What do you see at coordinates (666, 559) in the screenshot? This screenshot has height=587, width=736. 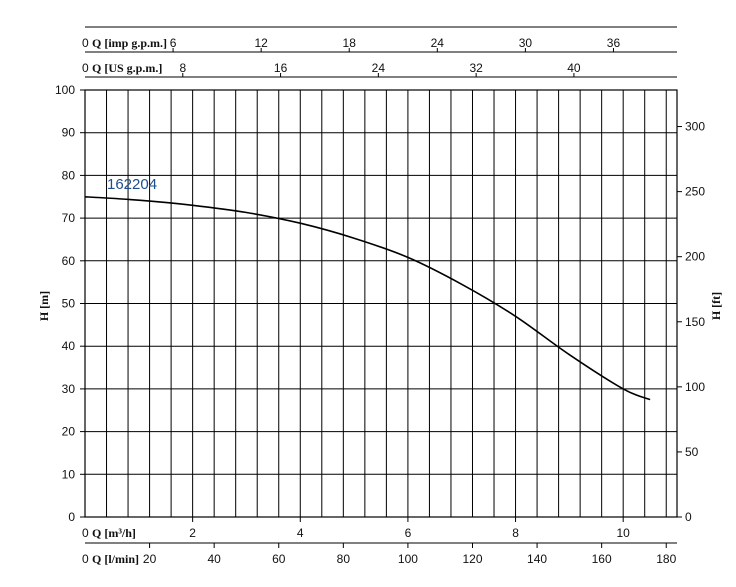 I see `x2-tick-label: 180` at bounding box center [666, 559].